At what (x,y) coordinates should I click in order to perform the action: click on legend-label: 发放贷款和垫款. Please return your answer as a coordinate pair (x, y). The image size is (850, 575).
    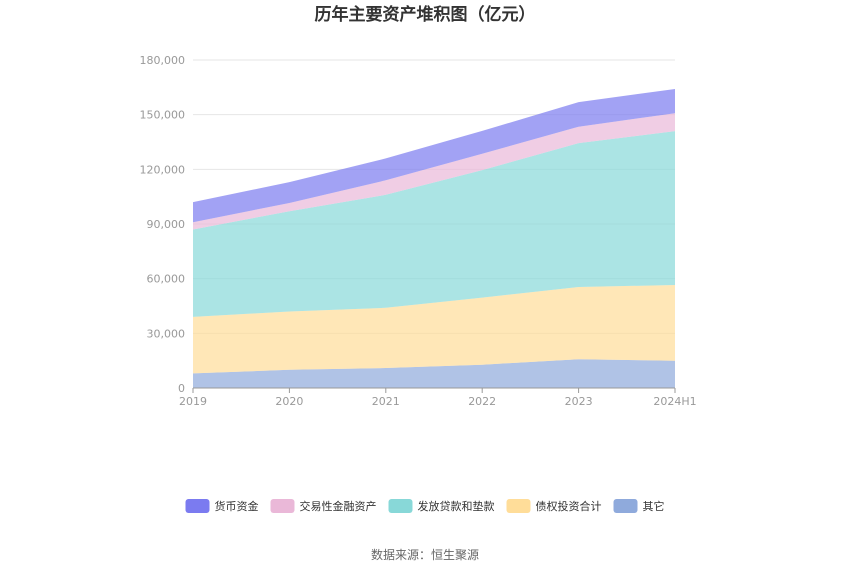
    Looking at the image, I should click on (456, 506).